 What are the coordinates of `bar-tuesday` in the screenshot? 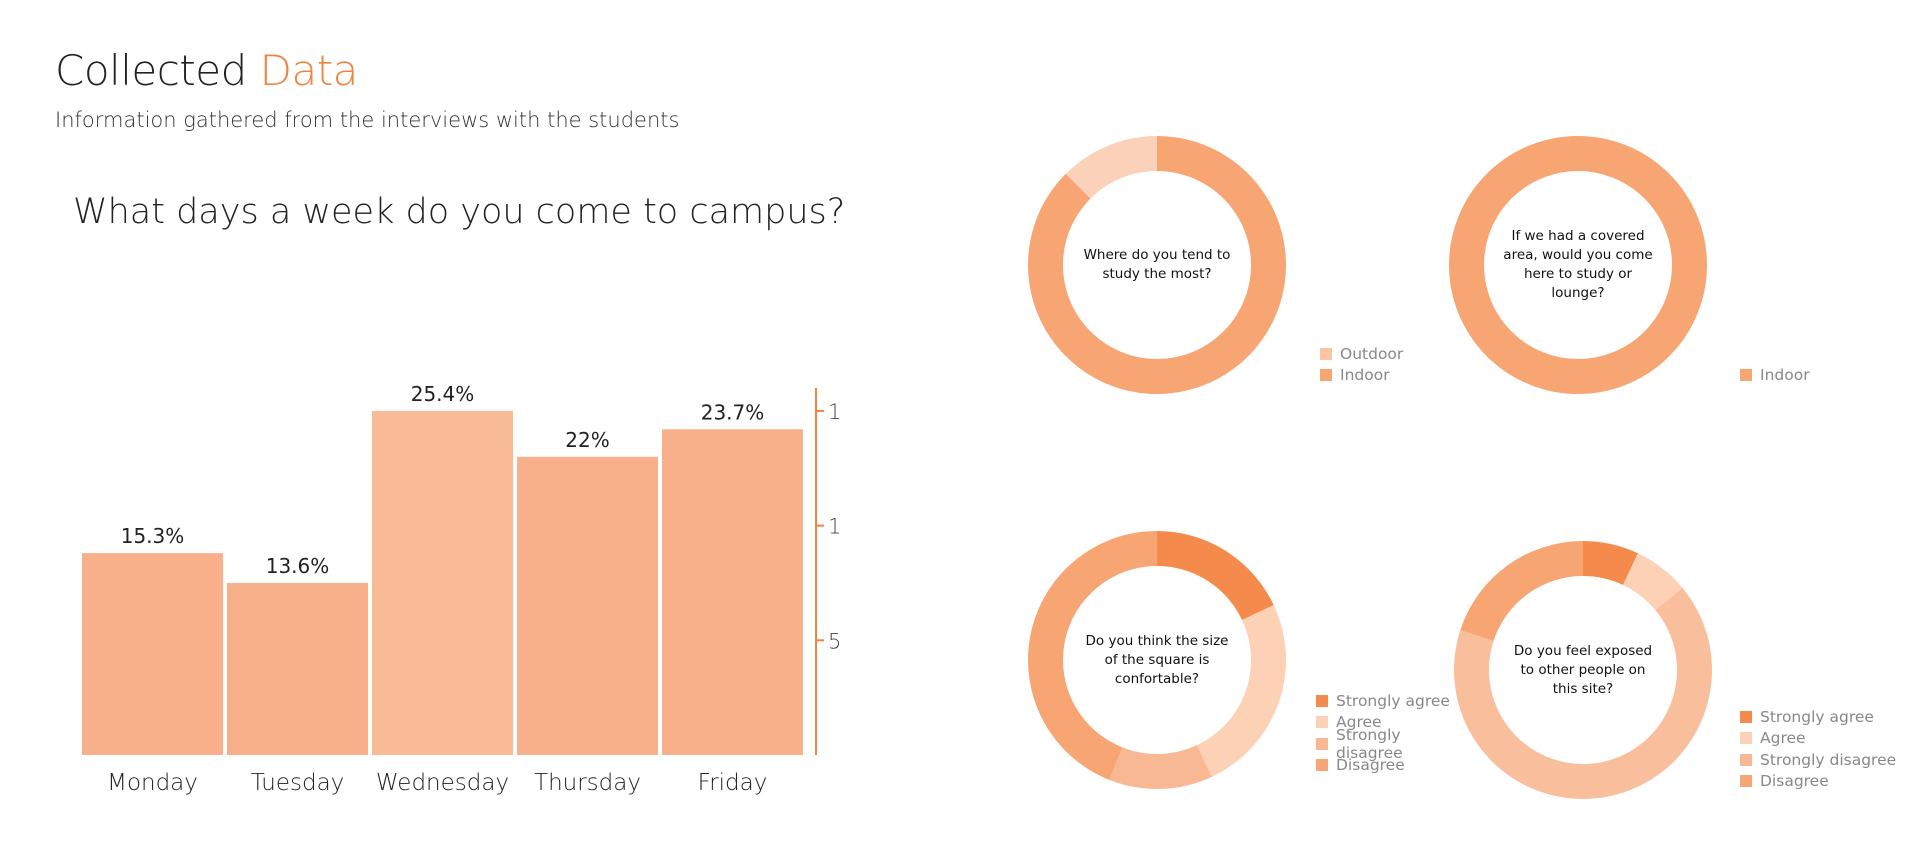 It's located at (297, 668).